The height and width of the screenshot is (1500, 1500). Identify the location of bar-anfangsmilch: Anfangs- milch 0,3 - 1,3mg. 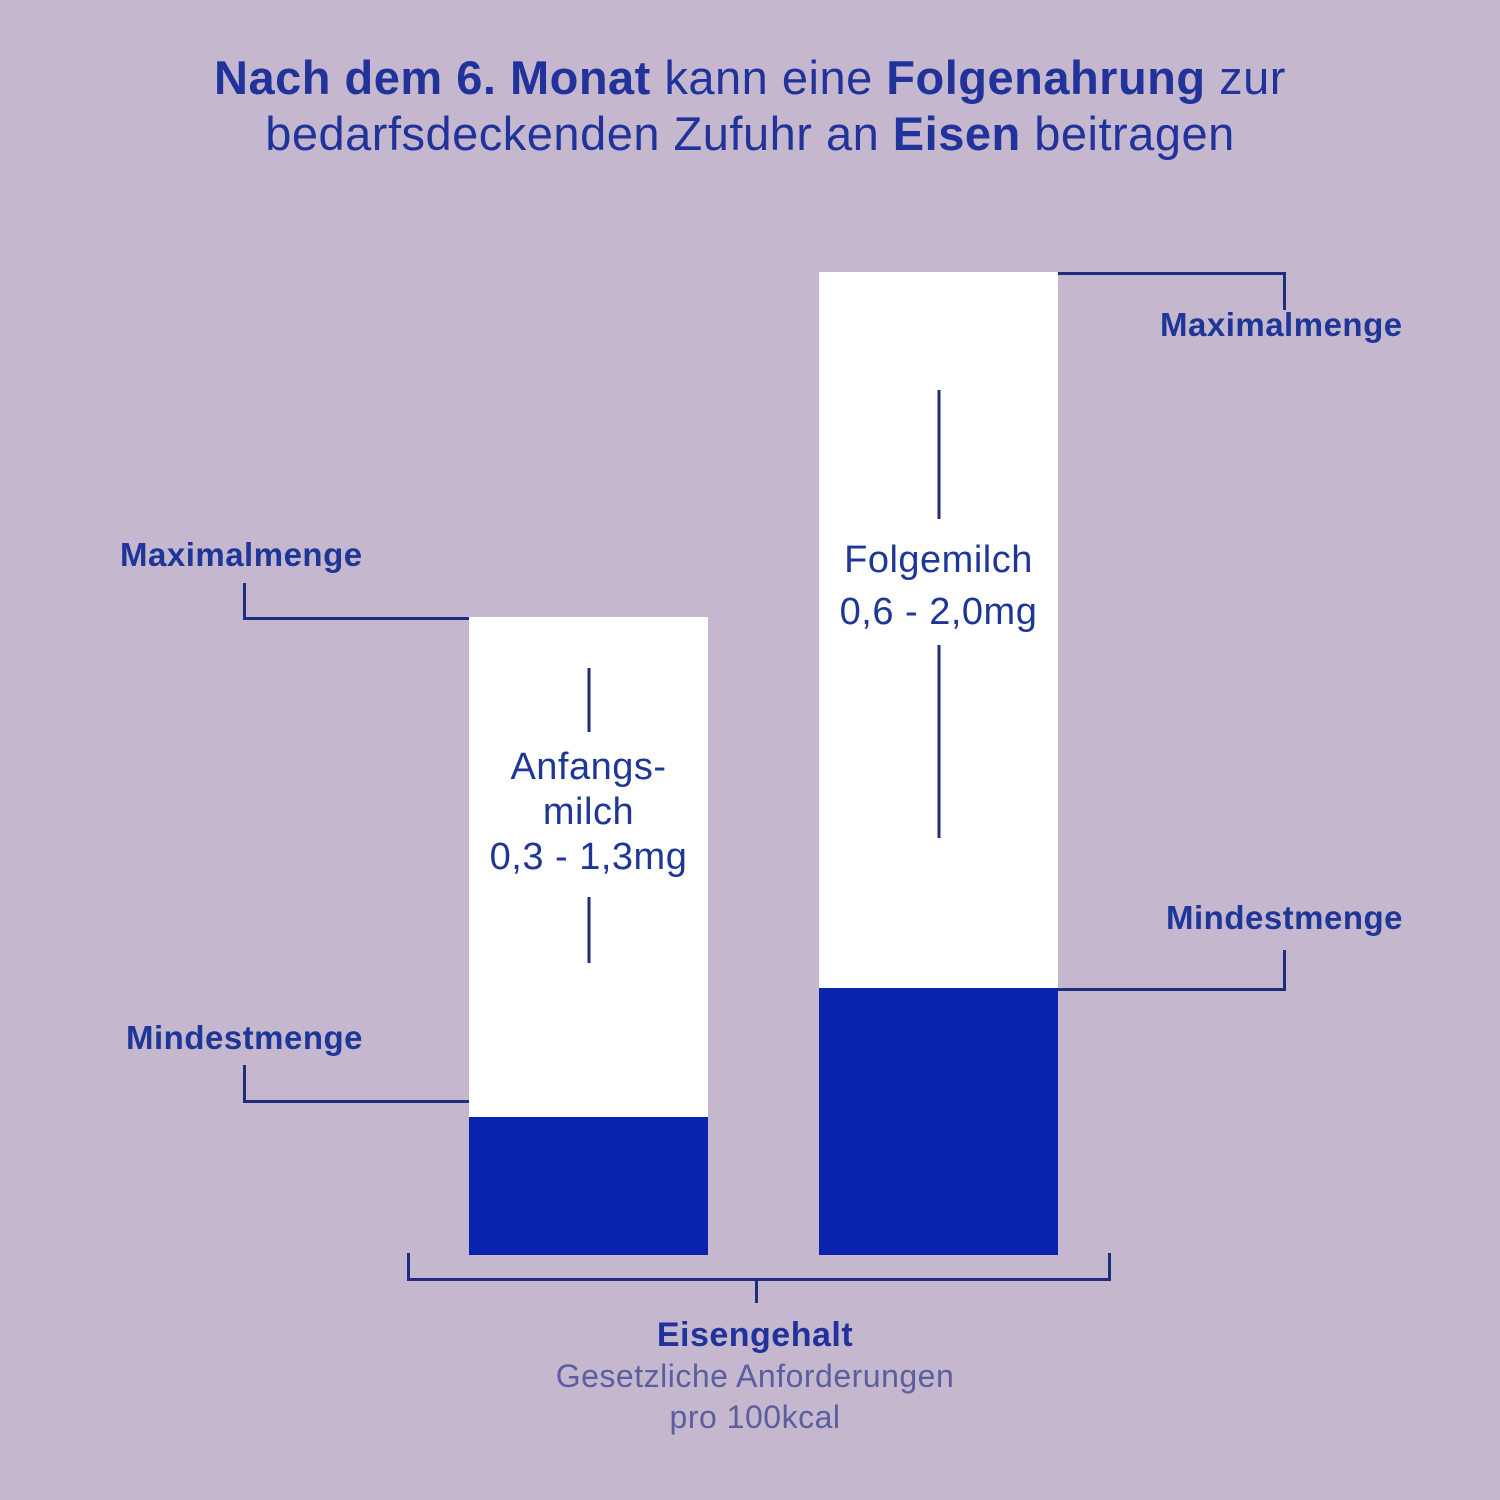
(588, 936).